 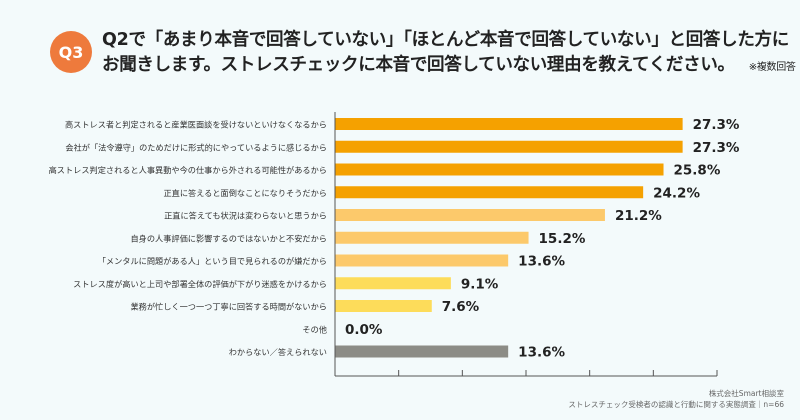 What do you see at coordinates (278, 352) in the screenshot?
I see `category-label: わからない／答えられない` at bounding box center [278, 352].